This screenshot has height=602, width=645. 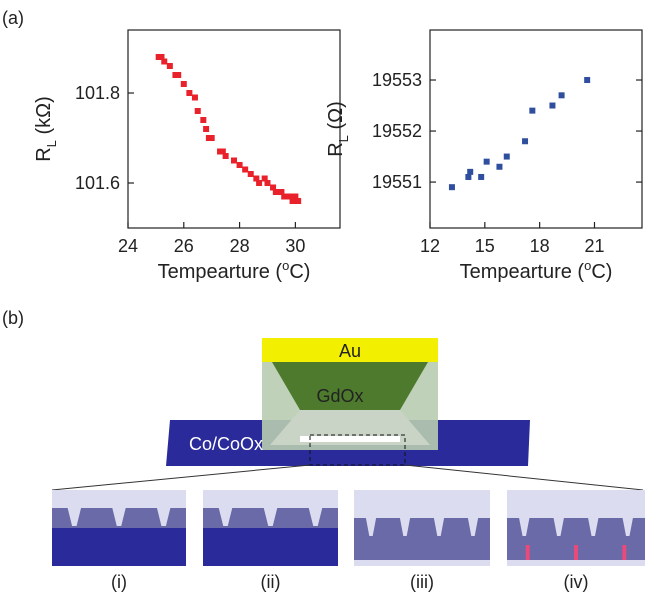 I want to click on x-tick-label: 21, so click(x=594, y=246).